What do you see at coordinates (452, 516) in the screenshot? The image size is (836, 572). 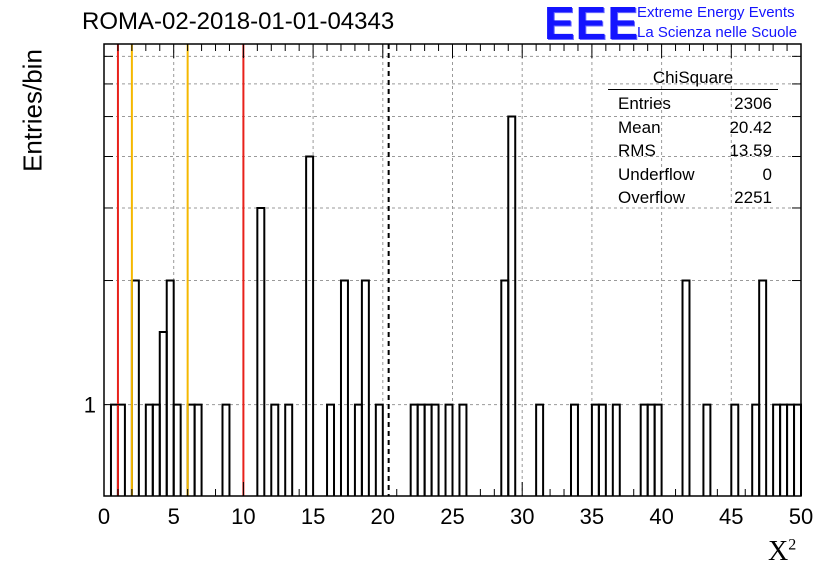 I see `x-tick-label: 25` at bounding box center [452, 516].